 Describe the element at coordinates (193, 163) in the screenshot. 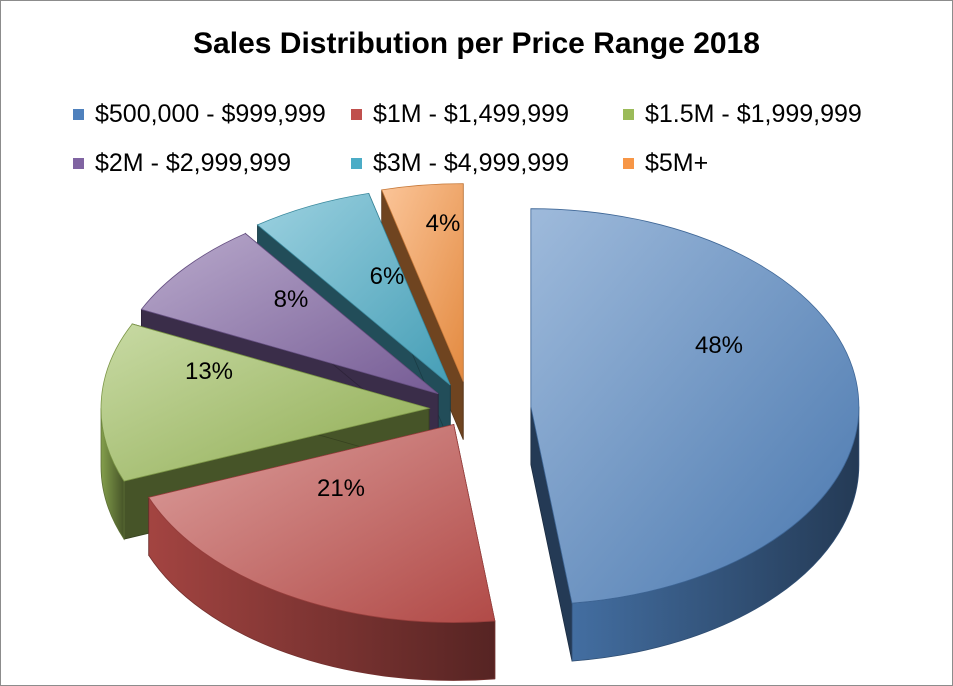

I see `legend-label: $2M - $2,999,999` at that location.